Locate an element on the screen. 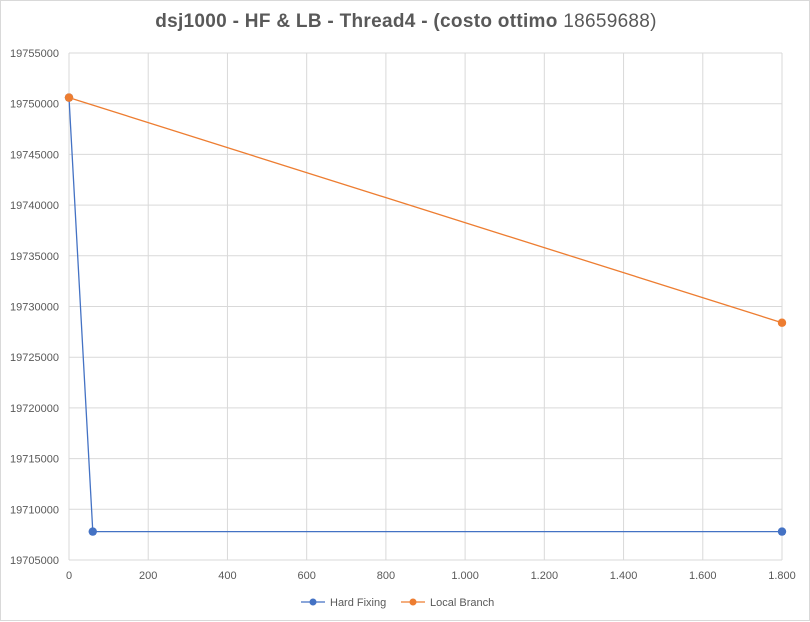 The width and height of the screenshot is (810, 622). x-tick-label: 600 is located at coordinates (306, 576).